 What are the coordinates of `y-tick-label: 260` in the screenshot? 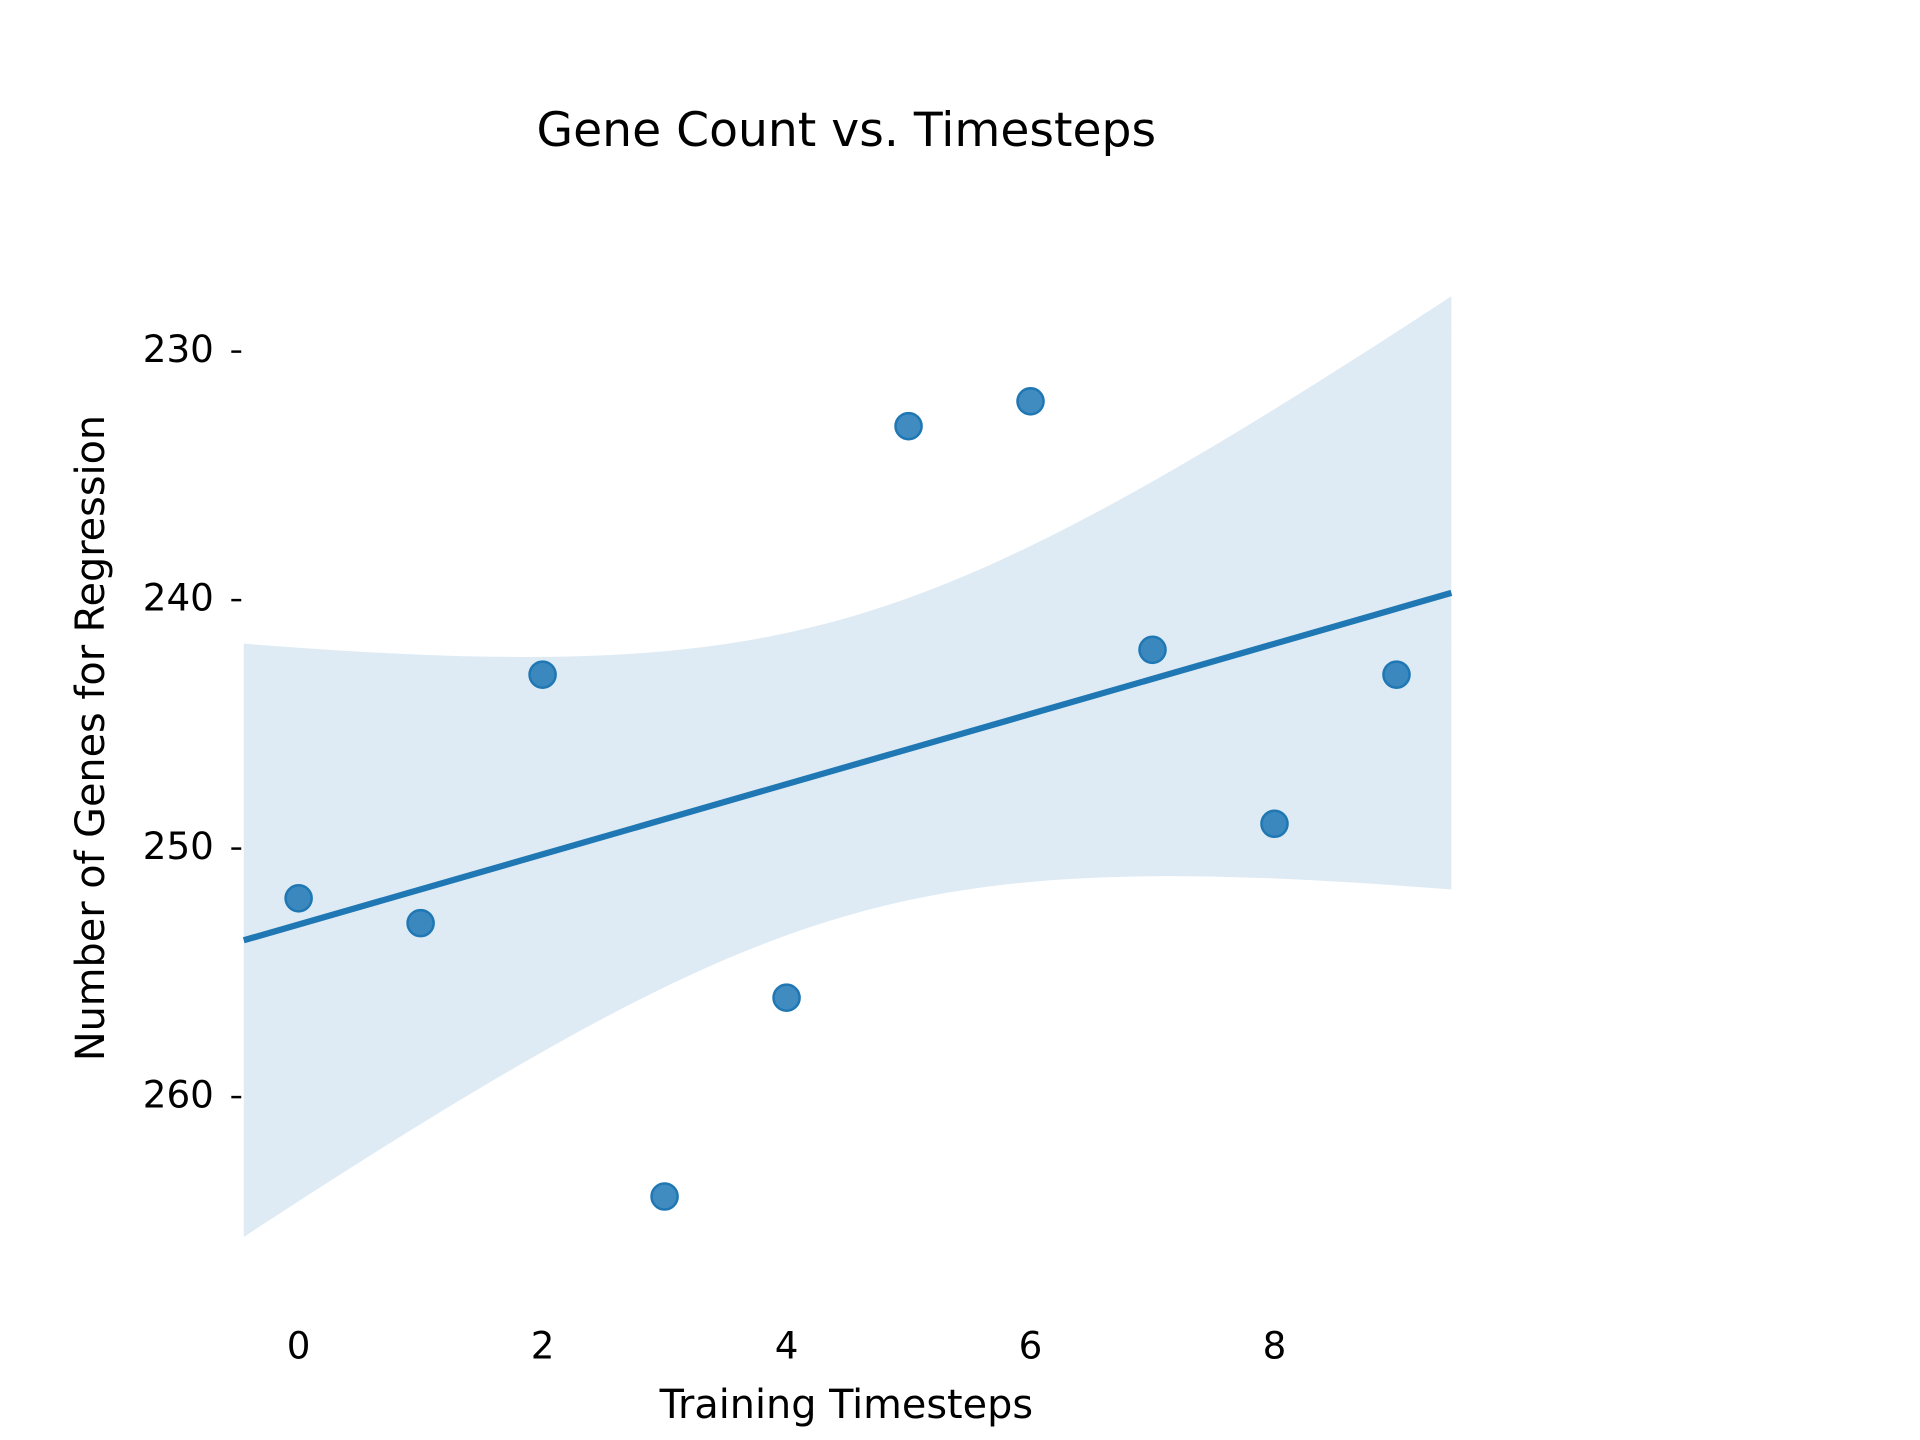 It's located at (178, 1095).